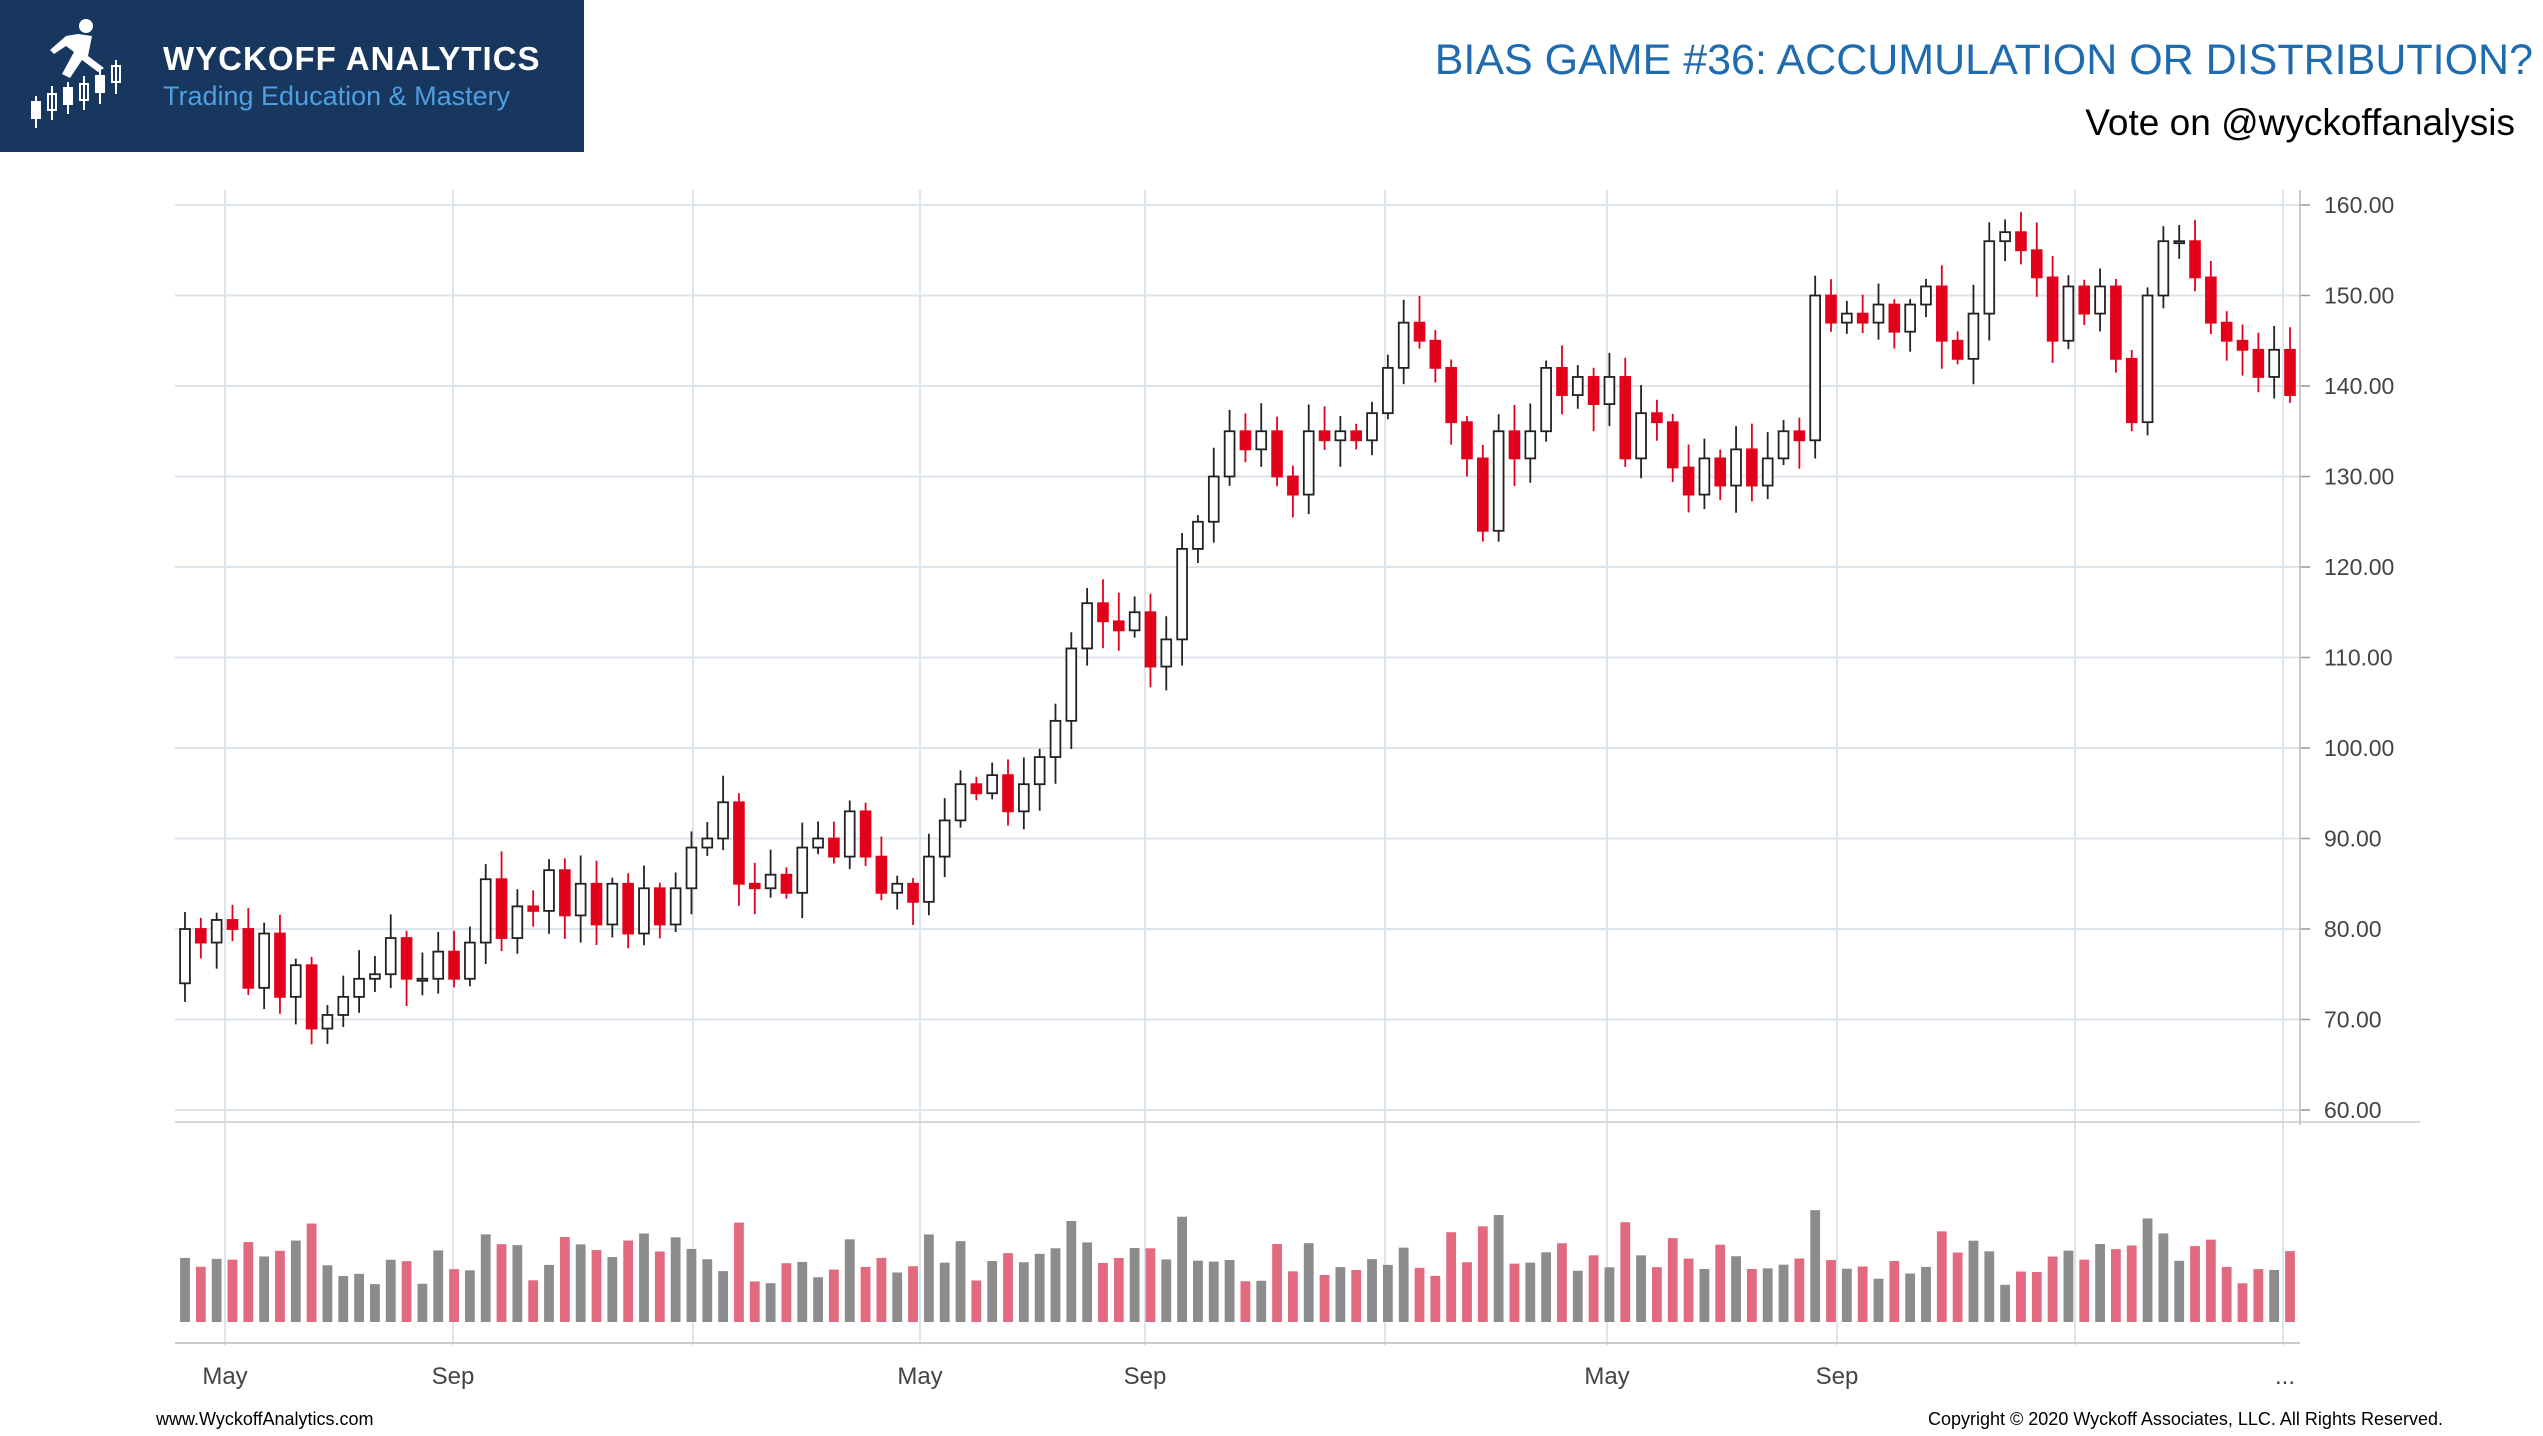 Image resolution: width=2543 pixels, height=1436 pixels. What do you see at coordinates (2359, 386) in the screenshot?
I see `y-tick-label: 140.00` at bounding box center [2359, 386].